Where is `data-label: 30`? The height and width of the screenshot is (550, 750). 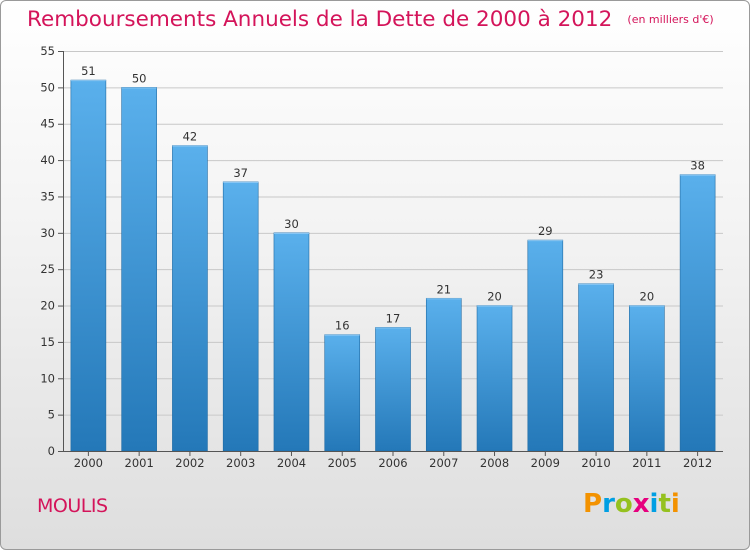 data-label: 30 is located at coordinates (291, 224).